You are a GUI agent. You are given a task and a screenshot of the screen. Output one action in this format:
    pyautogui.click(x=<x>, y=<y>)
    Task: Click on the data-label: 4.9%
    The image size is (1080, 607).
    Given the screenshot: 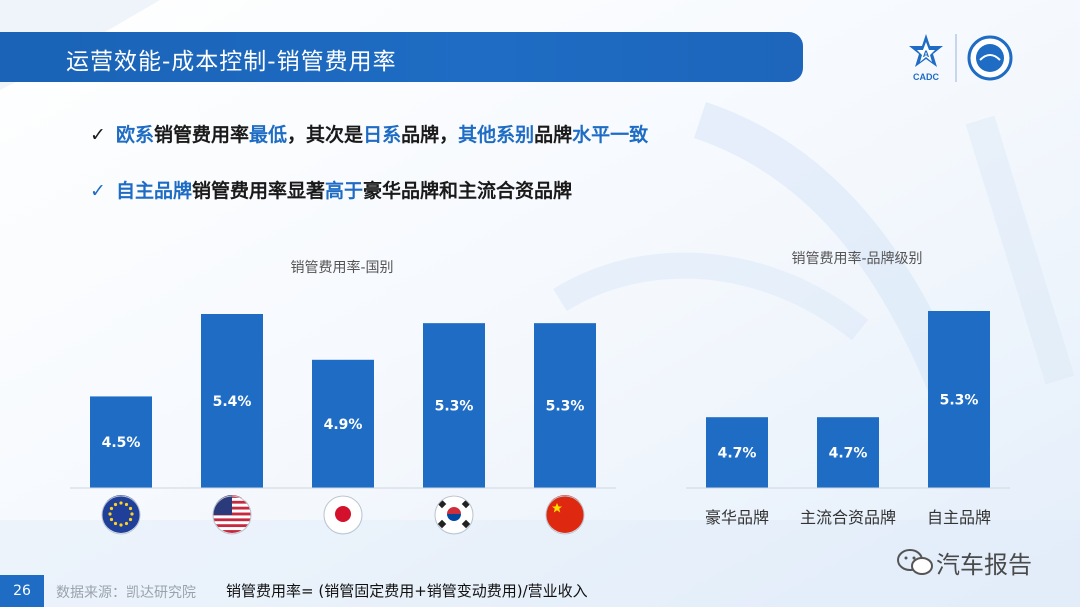 What is the action you would take?
    pyautogui.click(x=343, y=425)
    